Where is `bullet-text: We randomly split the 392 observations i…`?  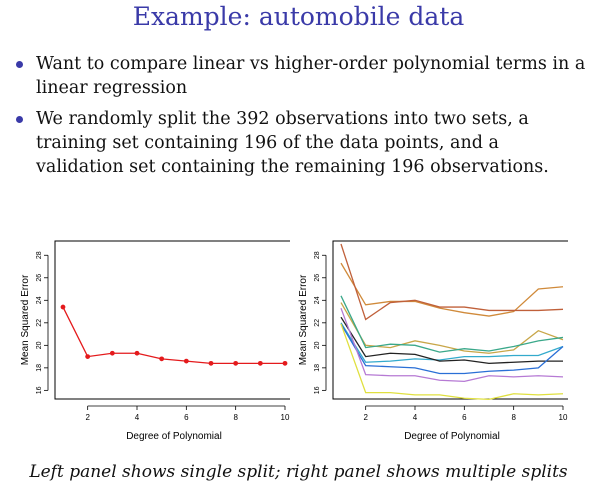
bullet-text: We randomly split the 392 observations i… is located at coordinates (292, 143).